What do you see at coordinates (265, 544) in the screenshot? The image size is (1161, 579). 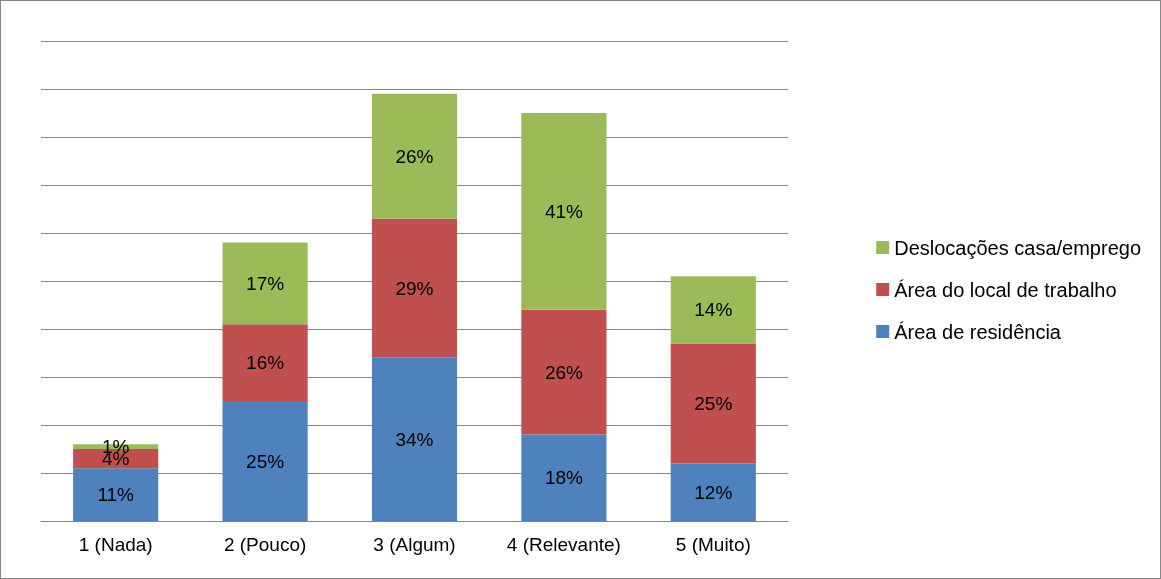 I see `x-tick-label: 2 (Pouco)` at bounding box center [265, 544].